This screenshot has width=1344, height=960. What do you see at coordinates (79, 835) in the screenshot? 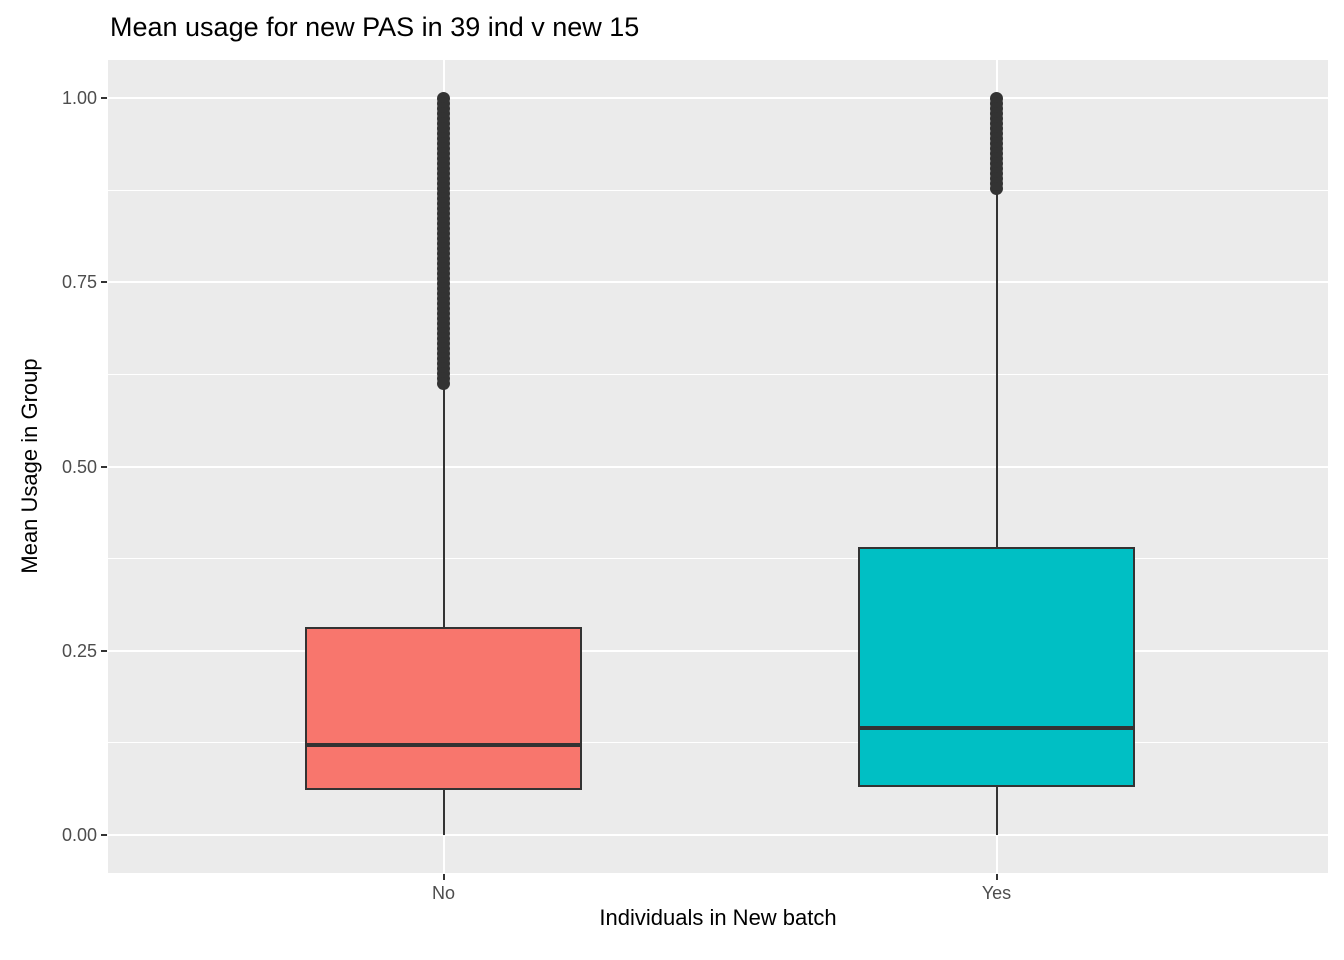
I see `y-tick-label: 0.00` at bounding box center [79, 835].